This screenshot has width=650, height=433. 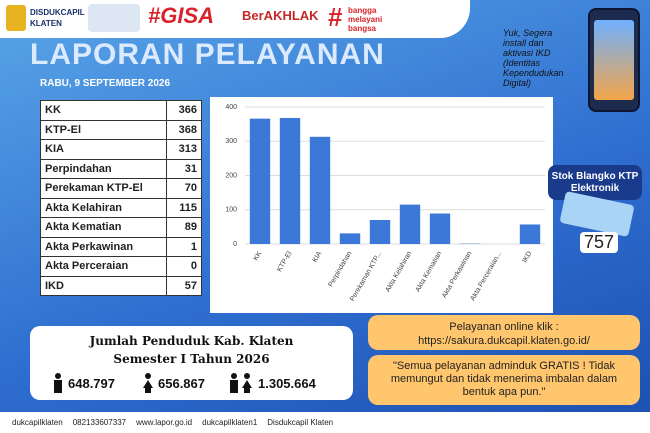 What do you see at coordinates (103, 168) in the screenshot?
I see `row-label: Perpindahan` at bounding box center [103, 168].